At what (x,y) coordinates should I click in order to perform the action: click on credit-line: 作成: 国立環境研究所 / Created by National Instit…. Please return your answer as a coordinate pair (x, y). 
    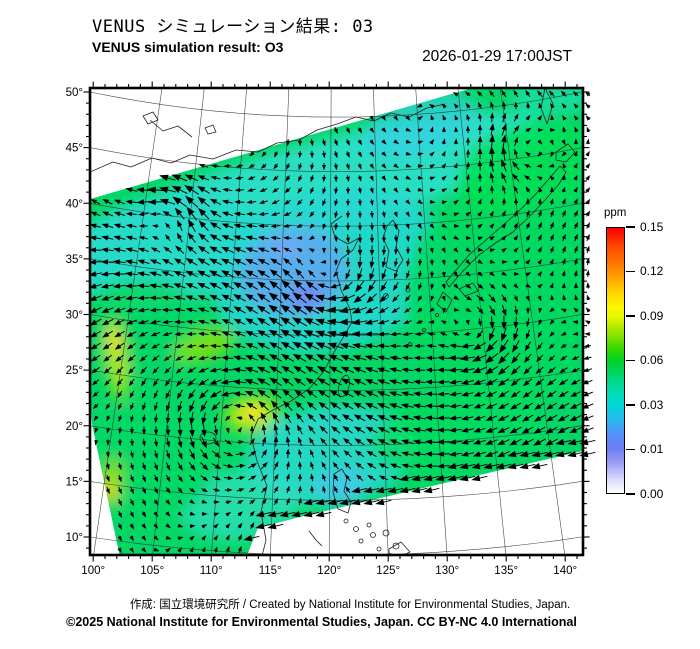
    Looking at the image, I should click on (350, 605).